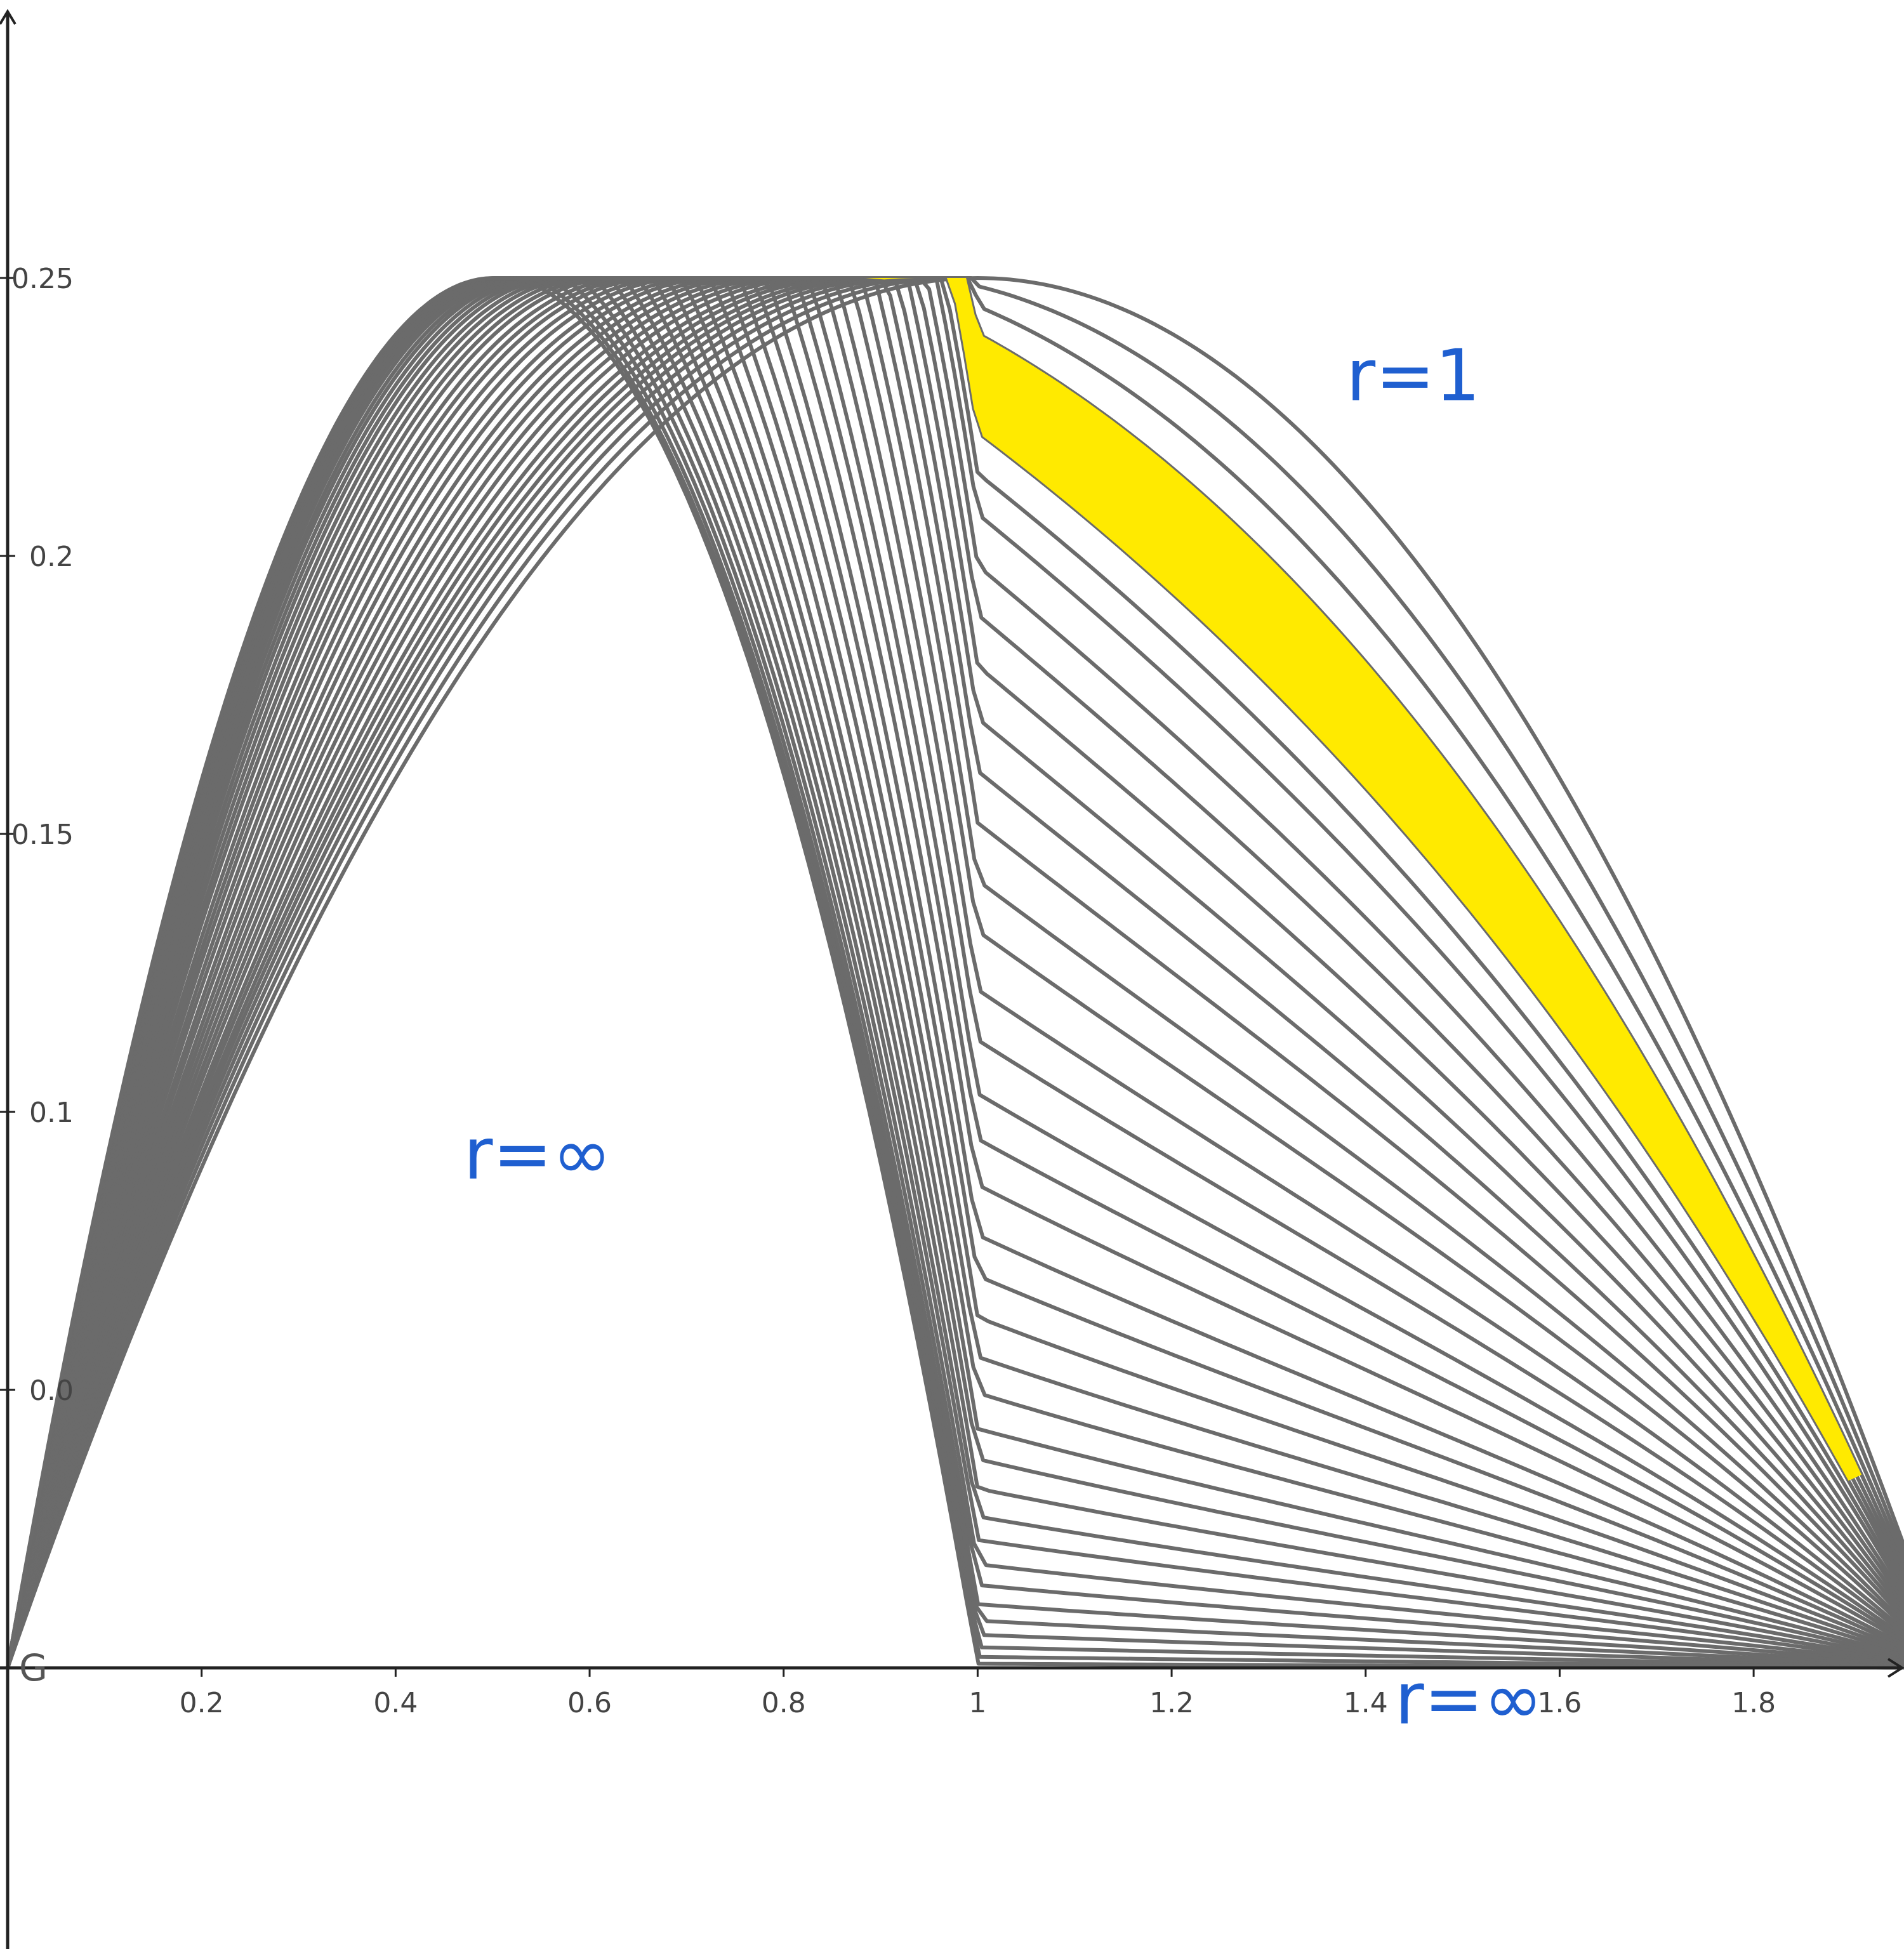  Describe the element at coordinates (1895, 1668) in the screenshot. I see `x-axis-arrow` at that location.